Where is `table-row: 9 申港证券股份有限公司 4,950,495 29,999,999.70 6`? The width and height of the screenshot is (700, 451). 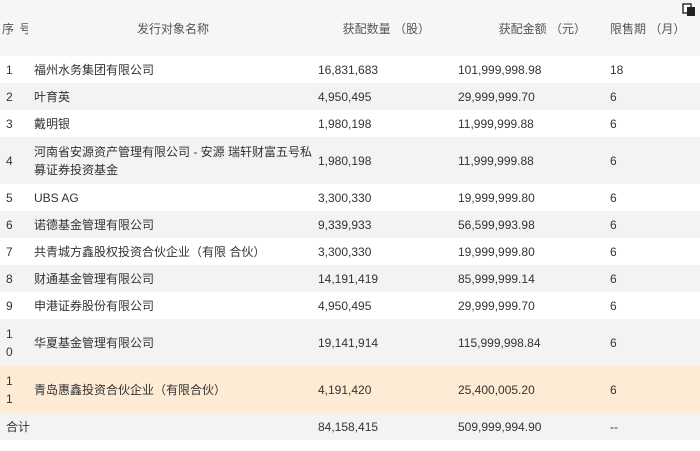
table-row: 9 申港证券股份有限公司 4,950,495 29,999,999.70 6 is located at coordinates (350, 305).